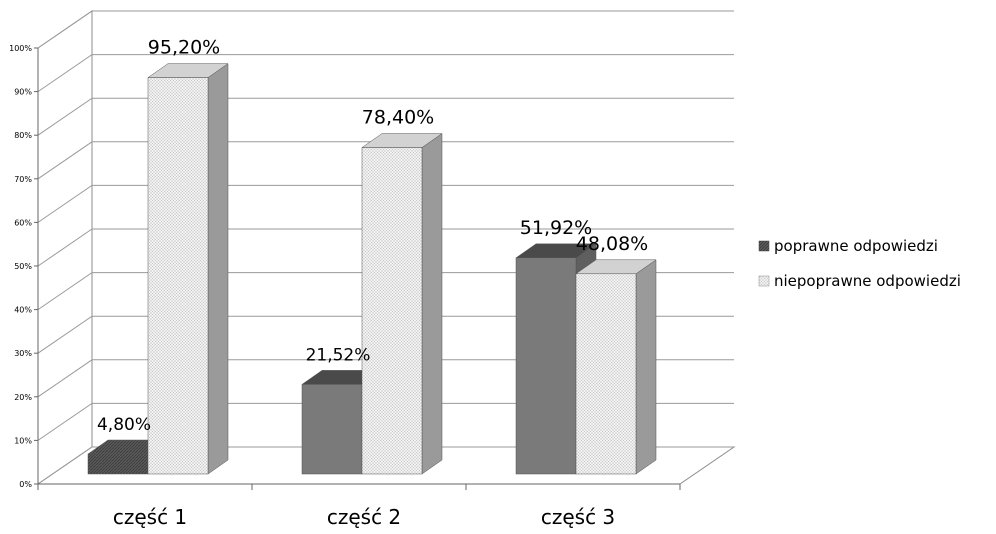 This screenshot has height=534, width=996. Describe the element at coordinates (23, 179) in the screenshot. I see `y-tick-label: 70%` at that location.